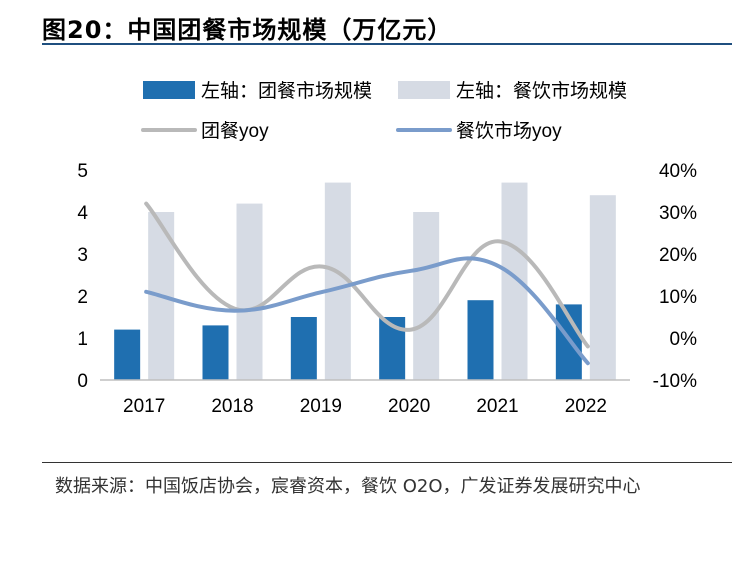 The width and height of the screenshot is (737, 588). What do you see at coordinates (586, 406) in the screenshot?
I see `x-tick-label: 2022` at bounding box center [586, 406].